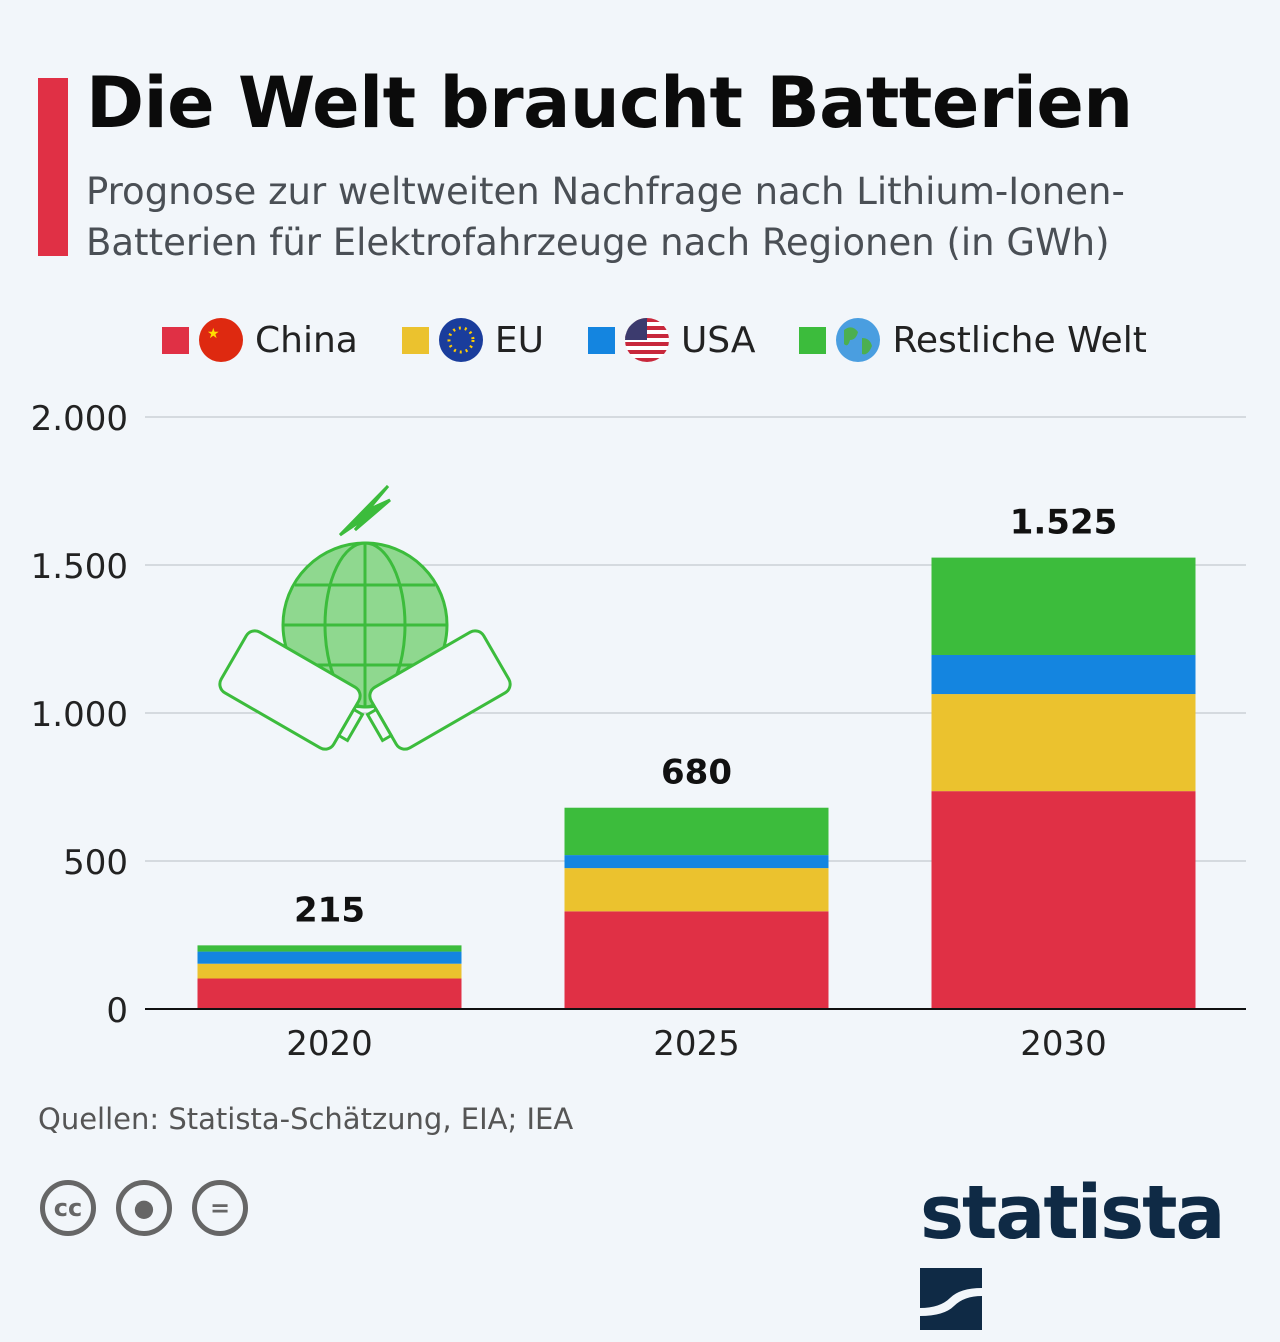 The image size is (1280, 1342). What do you see at coordinates (696, 960) in the screenshot?
I see `bar-segment-china-2025` at bounding box center [696, 960].